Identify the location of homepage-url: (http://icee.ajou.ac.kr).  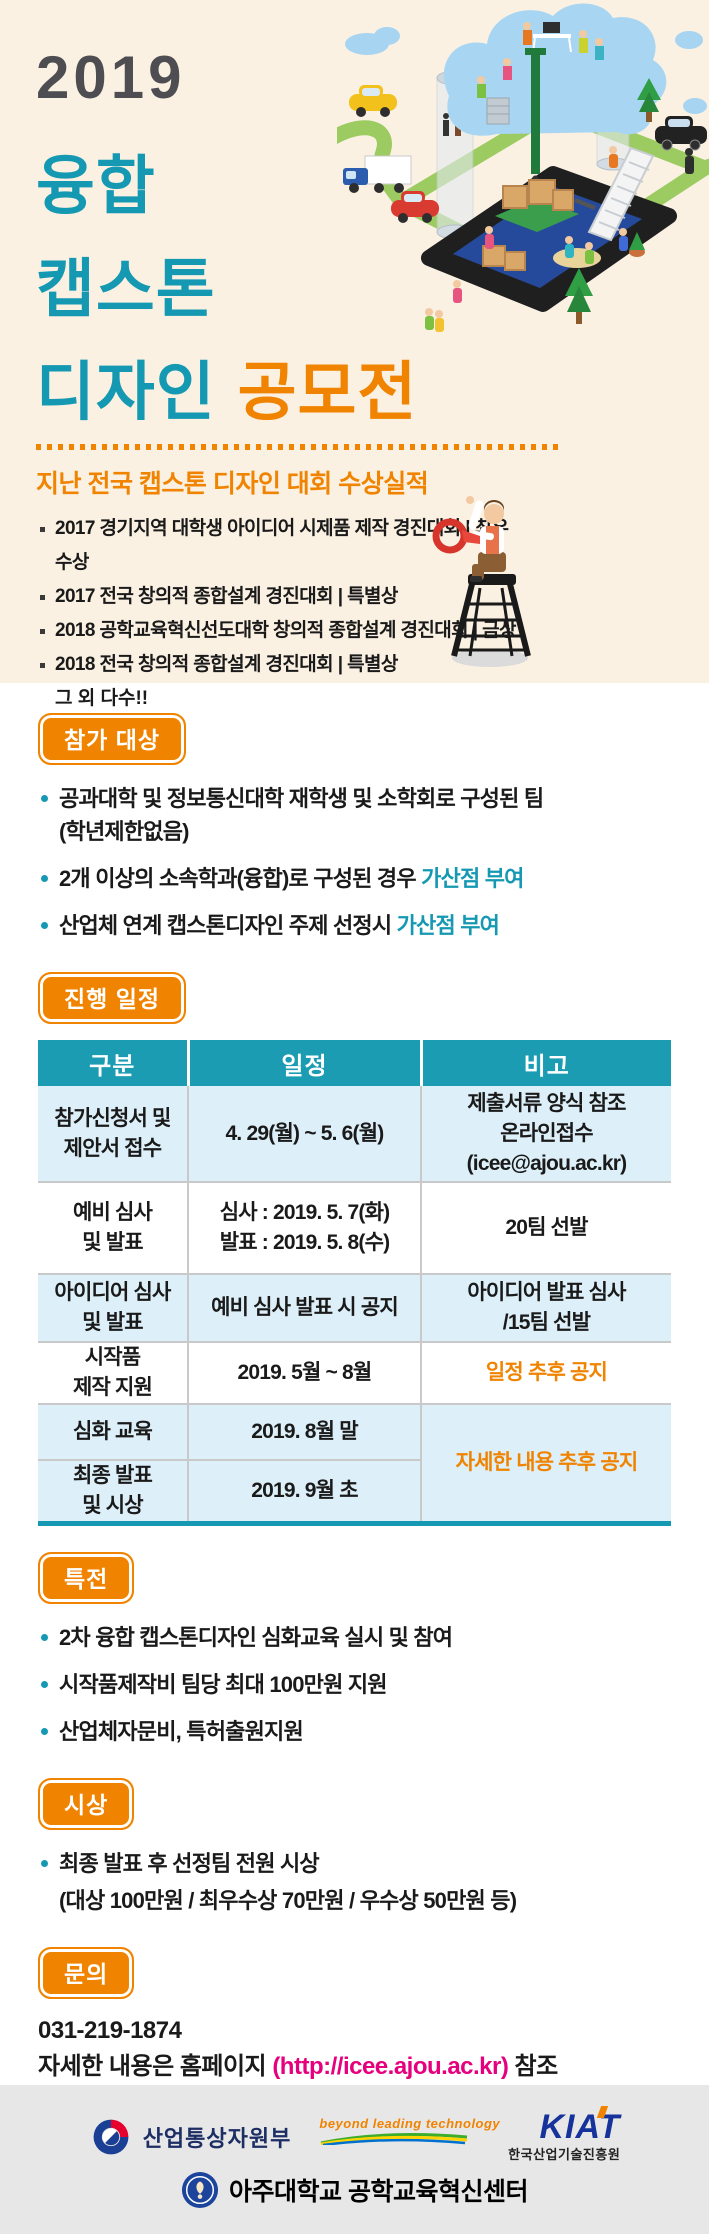
(390, 2066).